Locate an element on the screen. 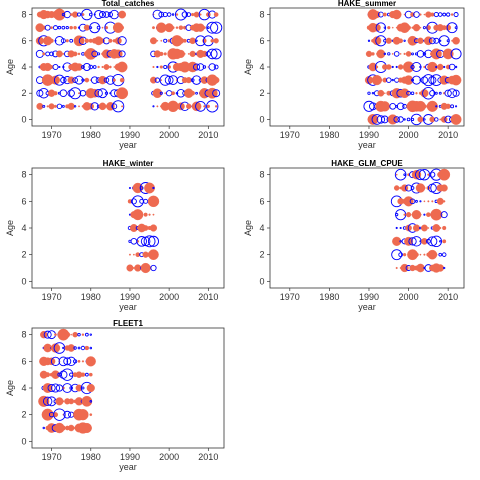 The width and height of the screenshot is (480, 480). y-tick-label: 0 is located at coordinates (23, 441).